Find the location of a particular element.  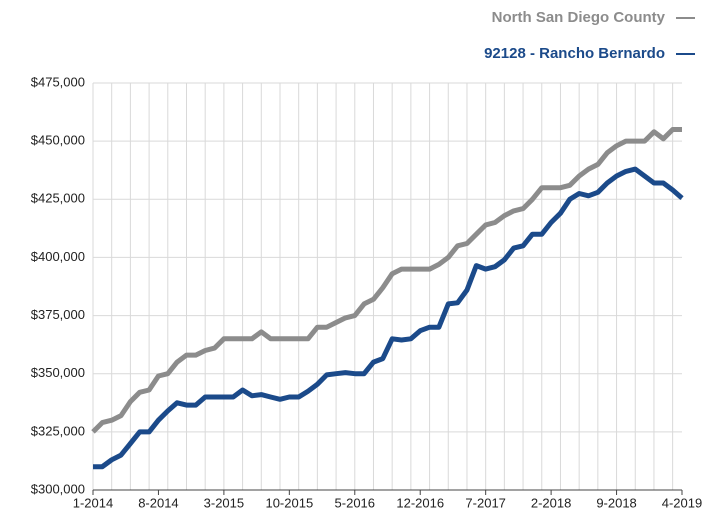

legend-label: 92128 - Rancho Bernardo is located at coordinates (574, 53).